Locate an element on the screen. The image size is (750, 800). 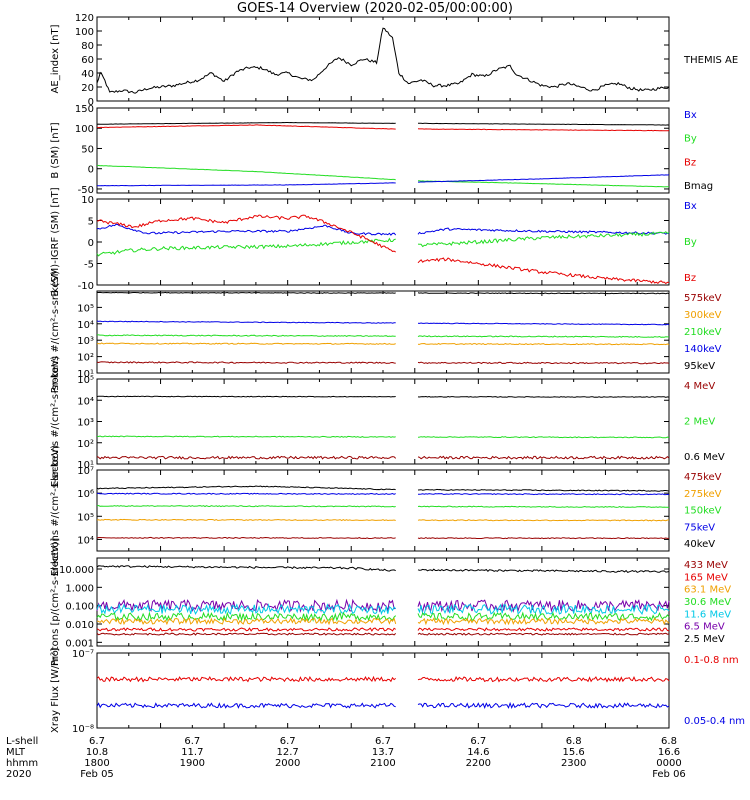
series-line-165-mev is located at coordinates (383, 629).